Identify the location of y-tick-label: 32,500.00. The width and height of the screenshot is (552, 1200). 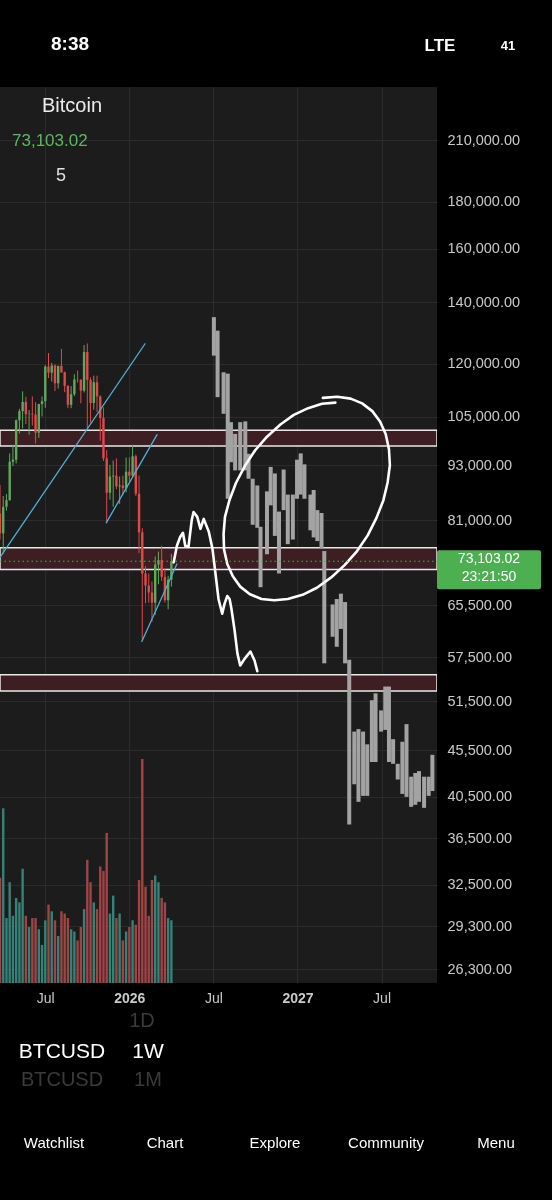
(480, 884).